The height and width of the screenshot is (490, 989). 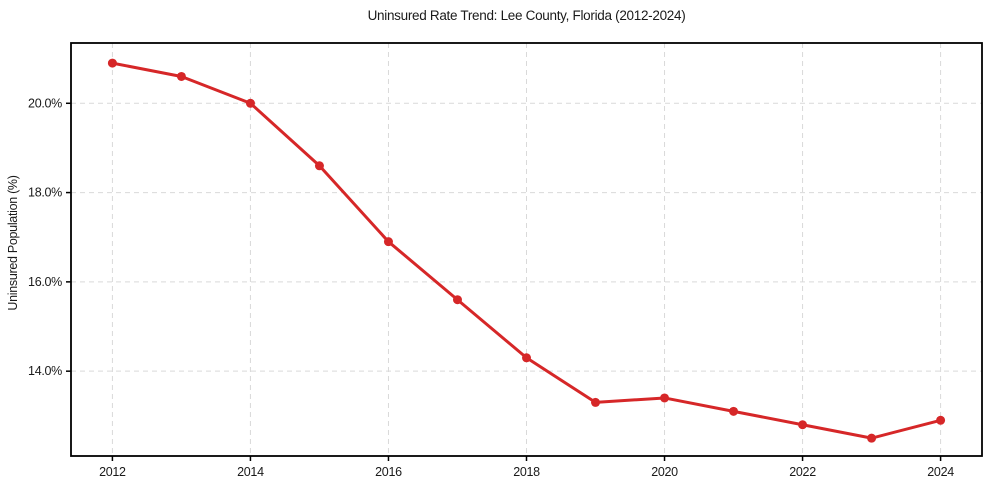 What do you see at coordinates (45, 103) in the screenshot?
I see `y-tick-label: 20.0%` at bounding box center [45, 103].